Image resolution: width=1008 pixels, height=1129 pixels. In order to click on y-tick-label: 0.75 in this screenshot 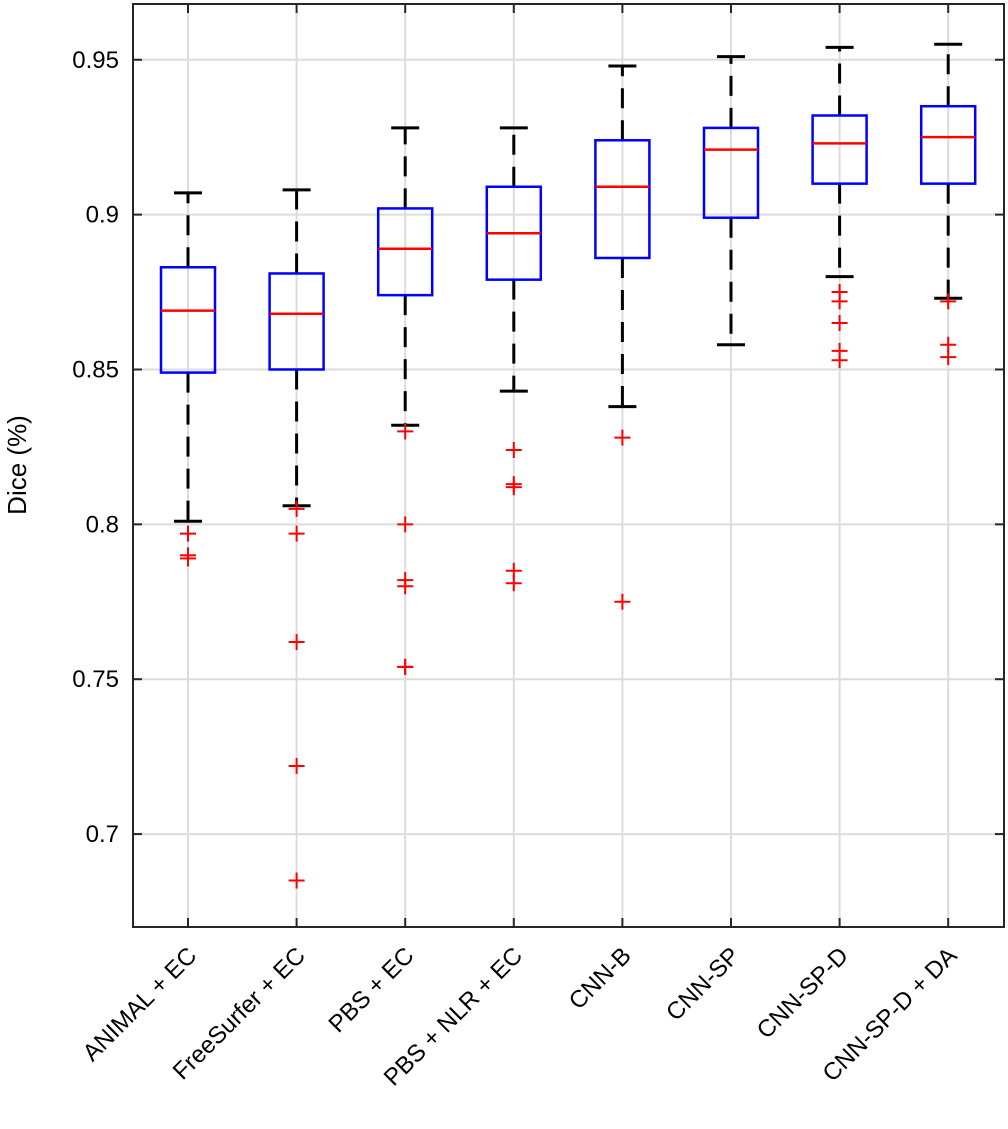, I will do `click(95, 679)`.